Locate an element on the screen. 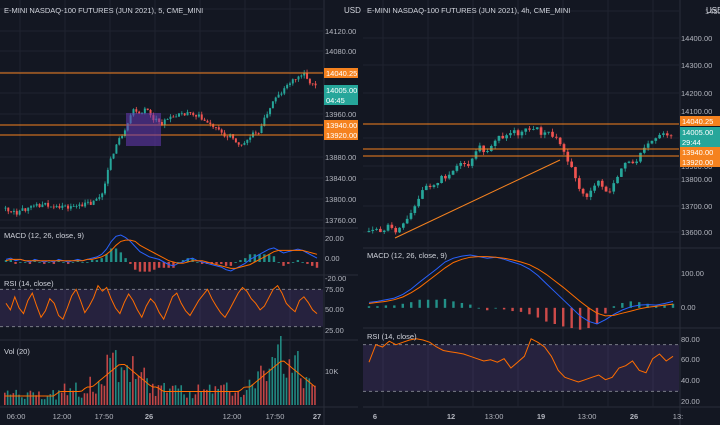  volume-ma-line is located at coordinates (160, 378).